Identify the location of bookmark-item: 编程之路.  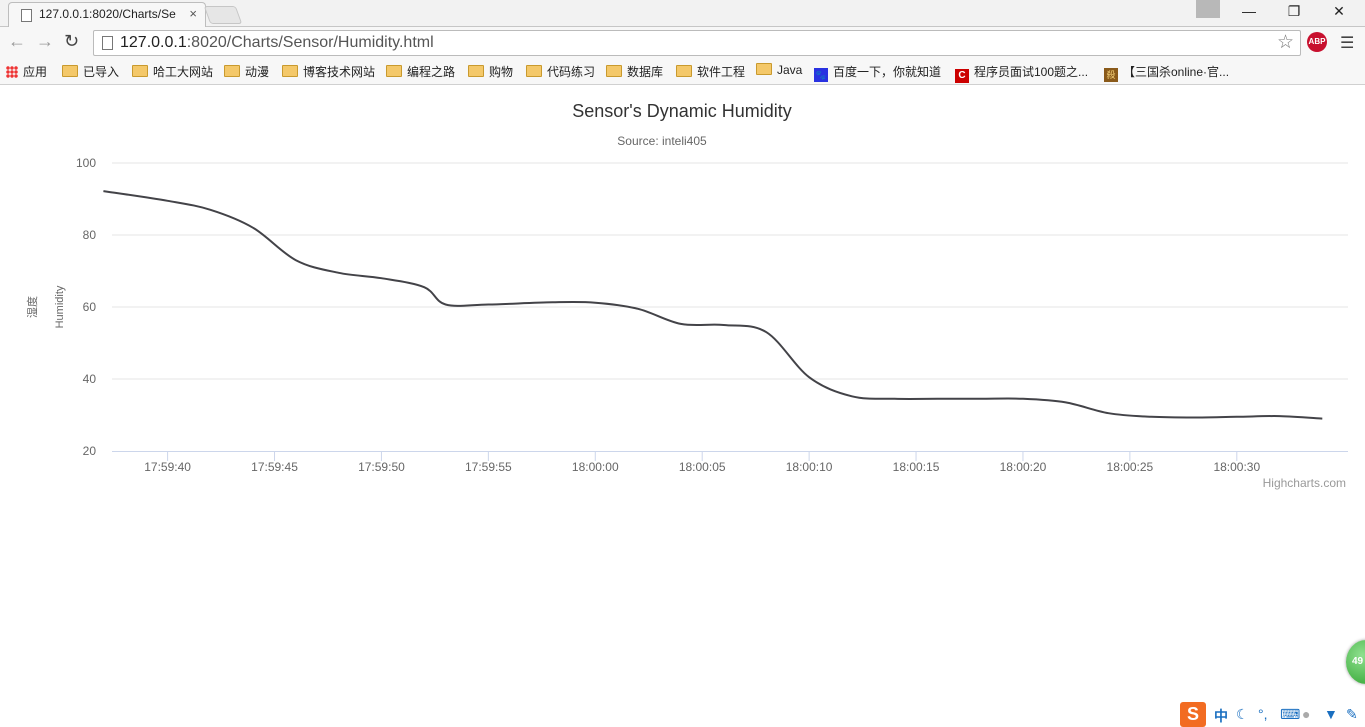
(420, 71).